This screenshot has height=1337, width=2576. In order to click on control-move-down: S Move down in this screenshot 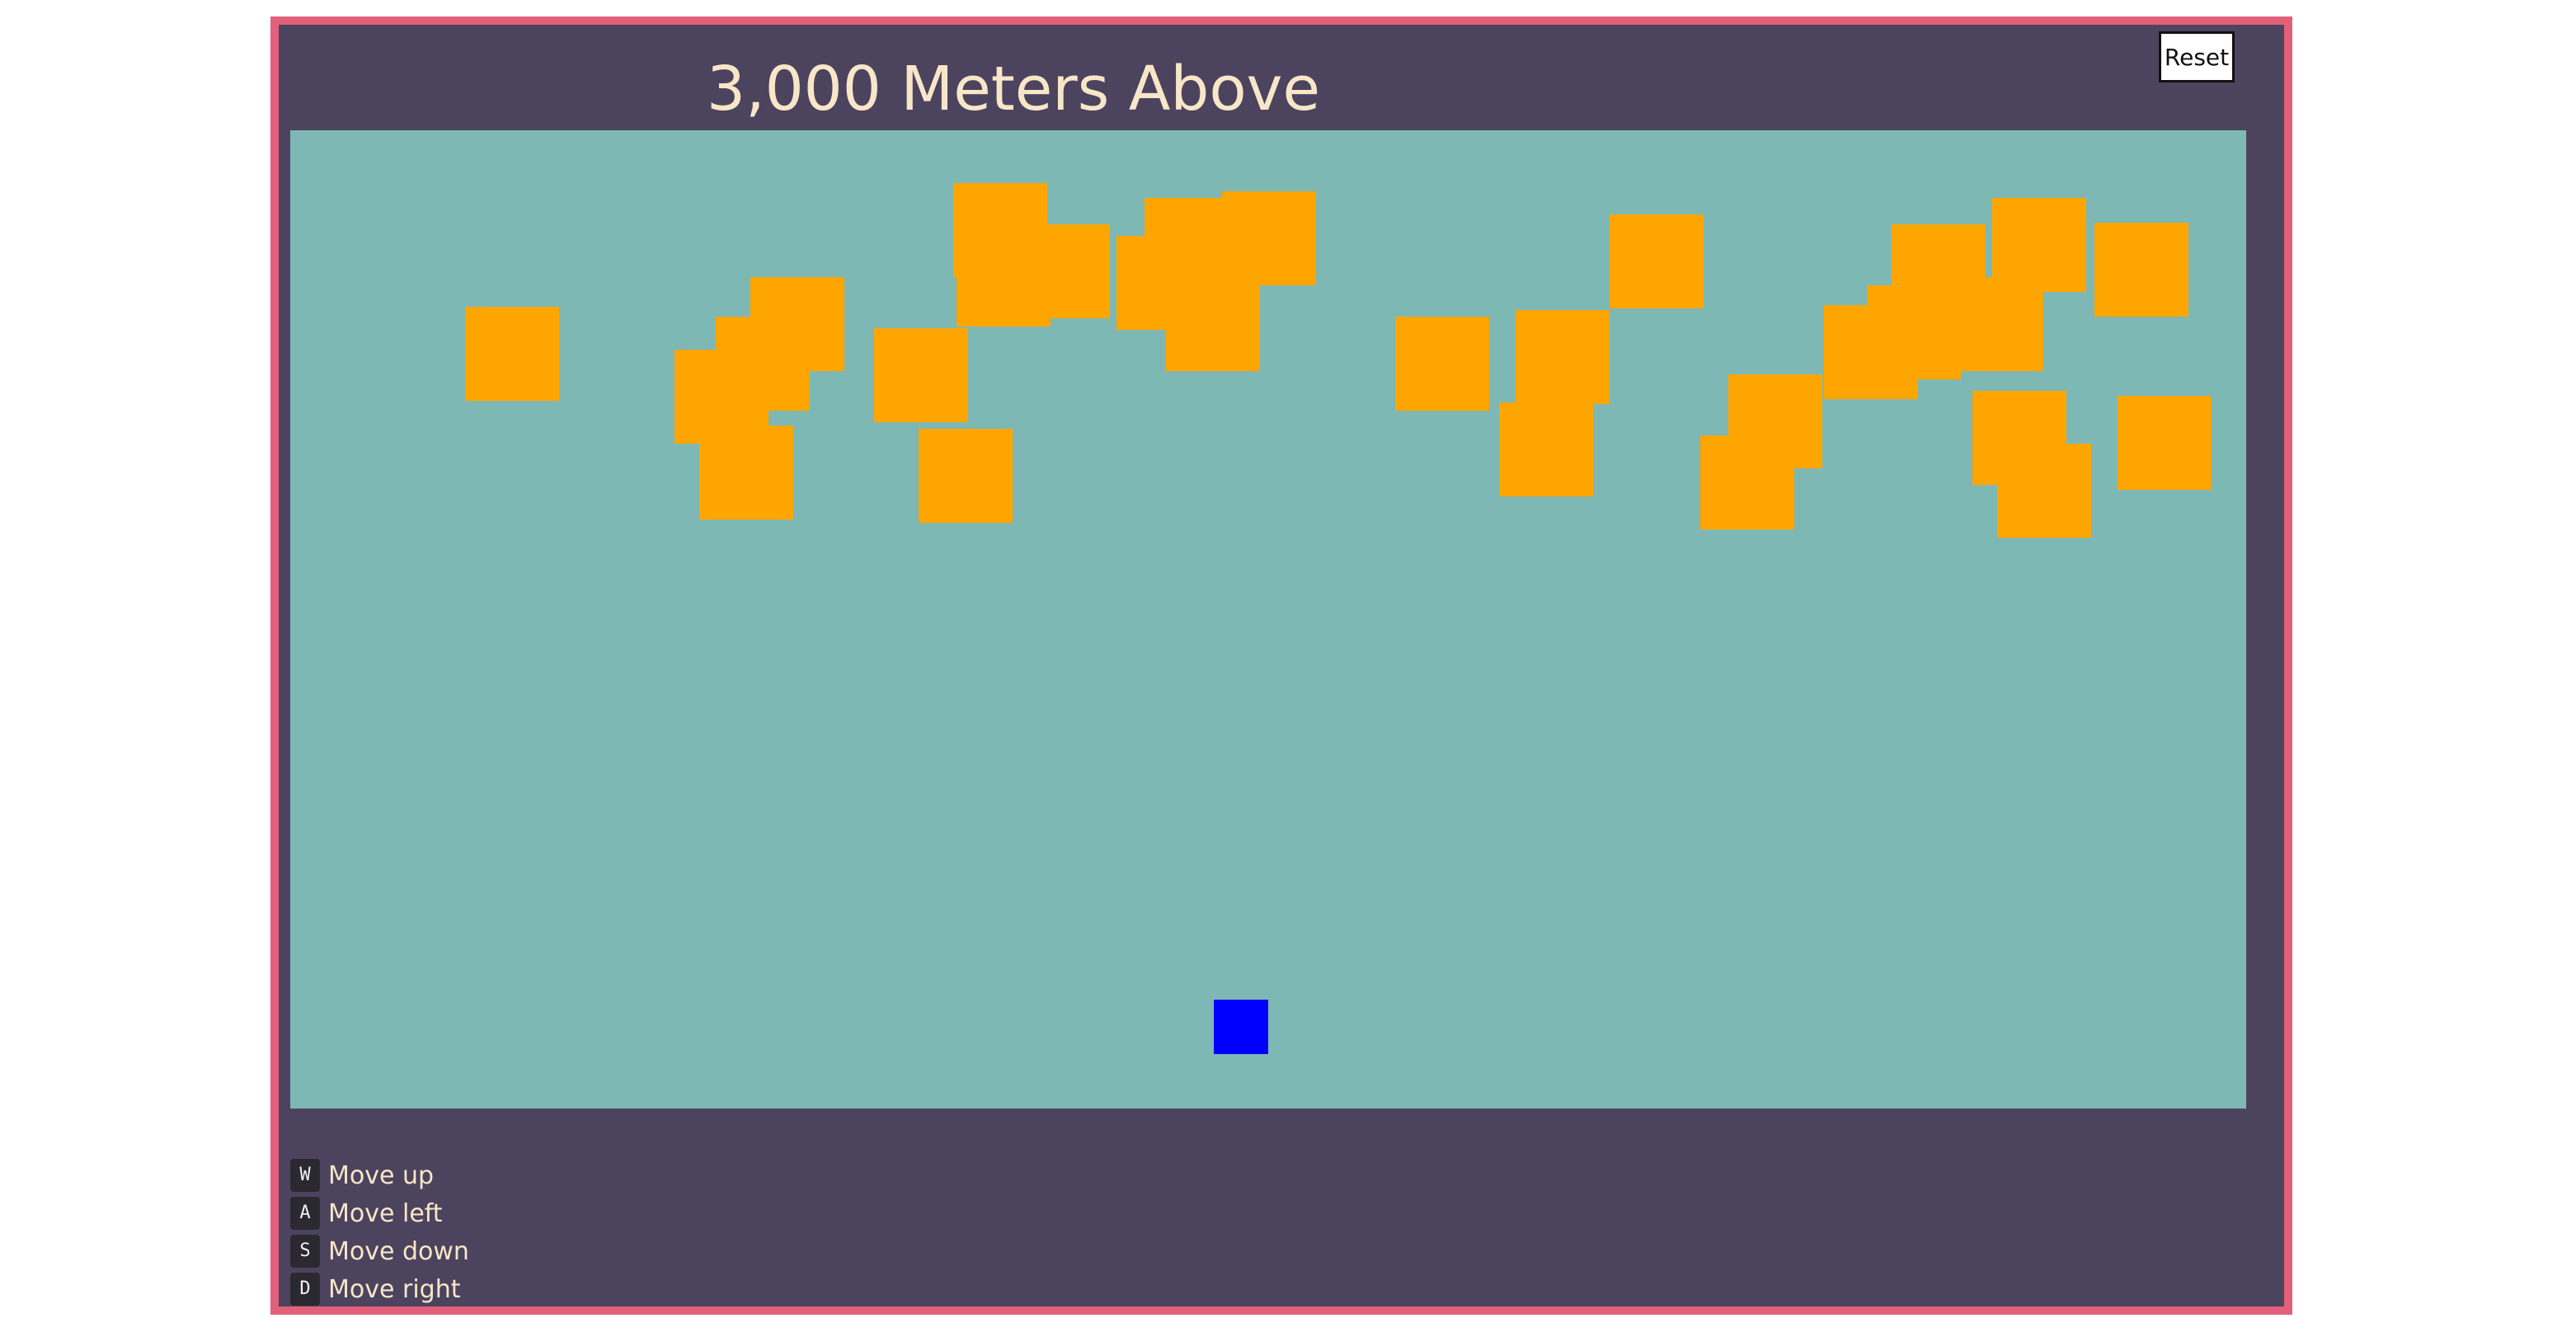, I will do `click(379, 1251)`.